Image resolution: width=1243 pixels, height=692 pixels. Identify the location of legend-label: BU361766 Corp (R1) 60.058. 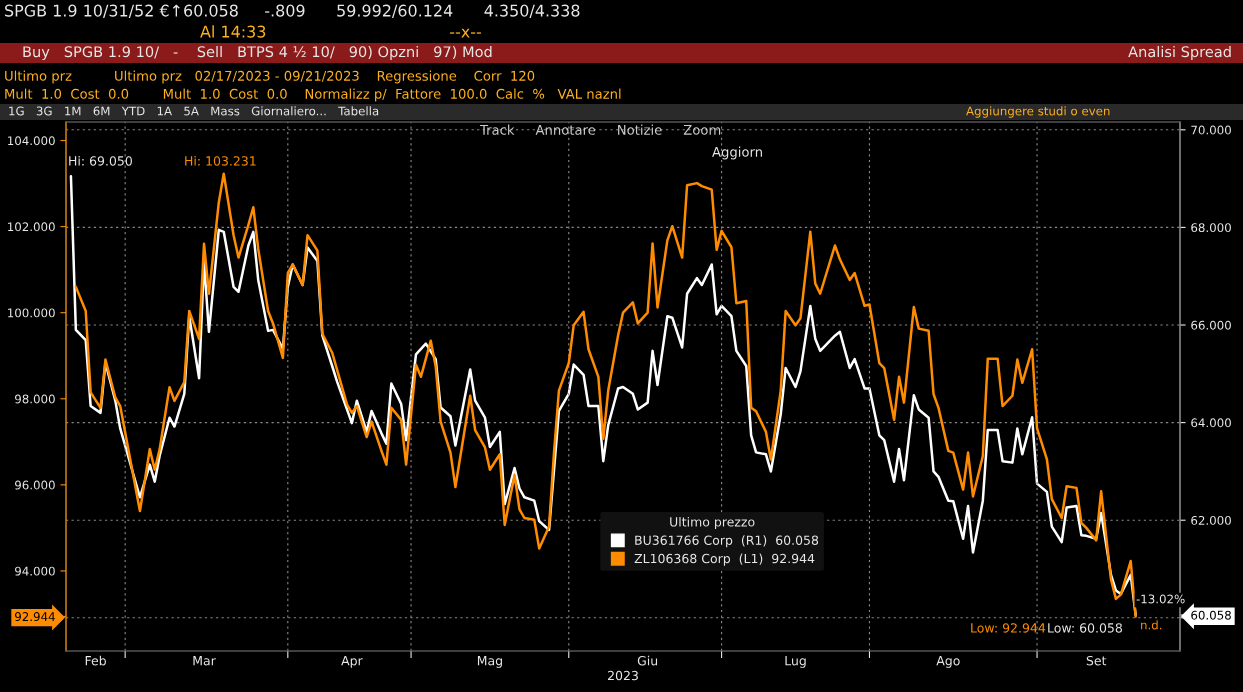
(727, 541).